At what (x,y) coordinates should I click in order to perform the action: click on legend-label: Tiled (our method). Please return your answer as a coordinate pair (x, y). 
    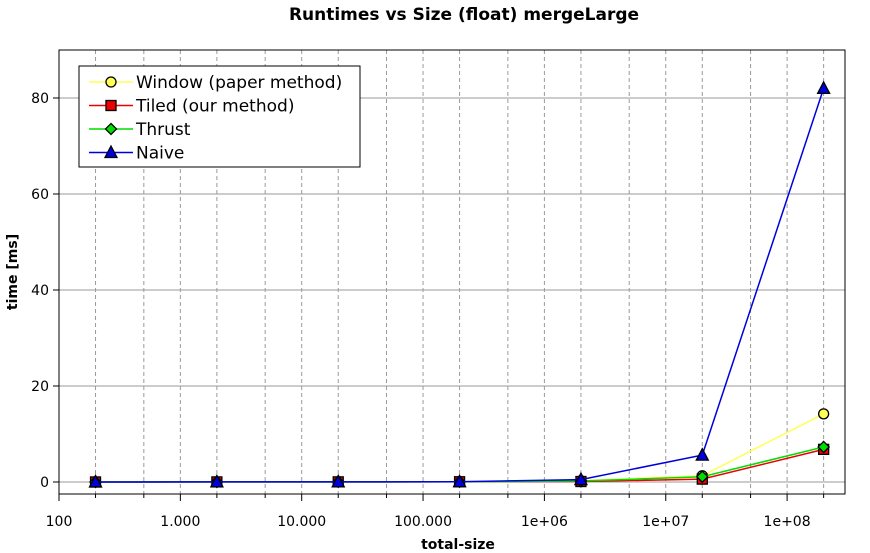
    Looking at the image, I should click on (214, 107).